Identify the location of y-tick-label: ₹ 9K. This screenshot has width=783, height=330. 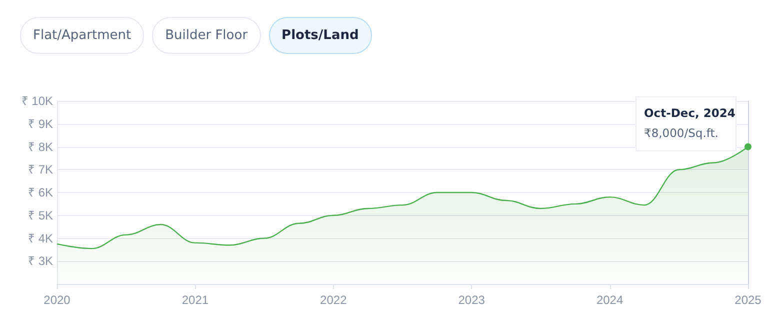
(40, 123).